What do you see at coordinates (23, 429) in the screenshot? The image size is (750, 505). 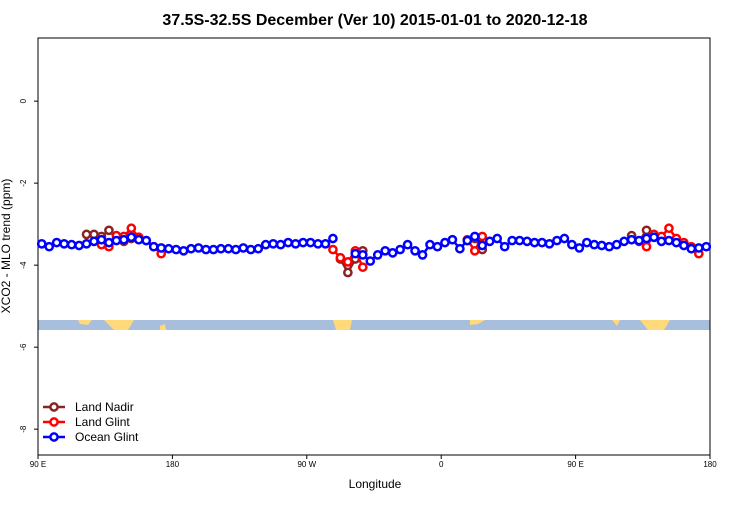 I see `y-tick-label: -8` at bounding box center [23, 429].